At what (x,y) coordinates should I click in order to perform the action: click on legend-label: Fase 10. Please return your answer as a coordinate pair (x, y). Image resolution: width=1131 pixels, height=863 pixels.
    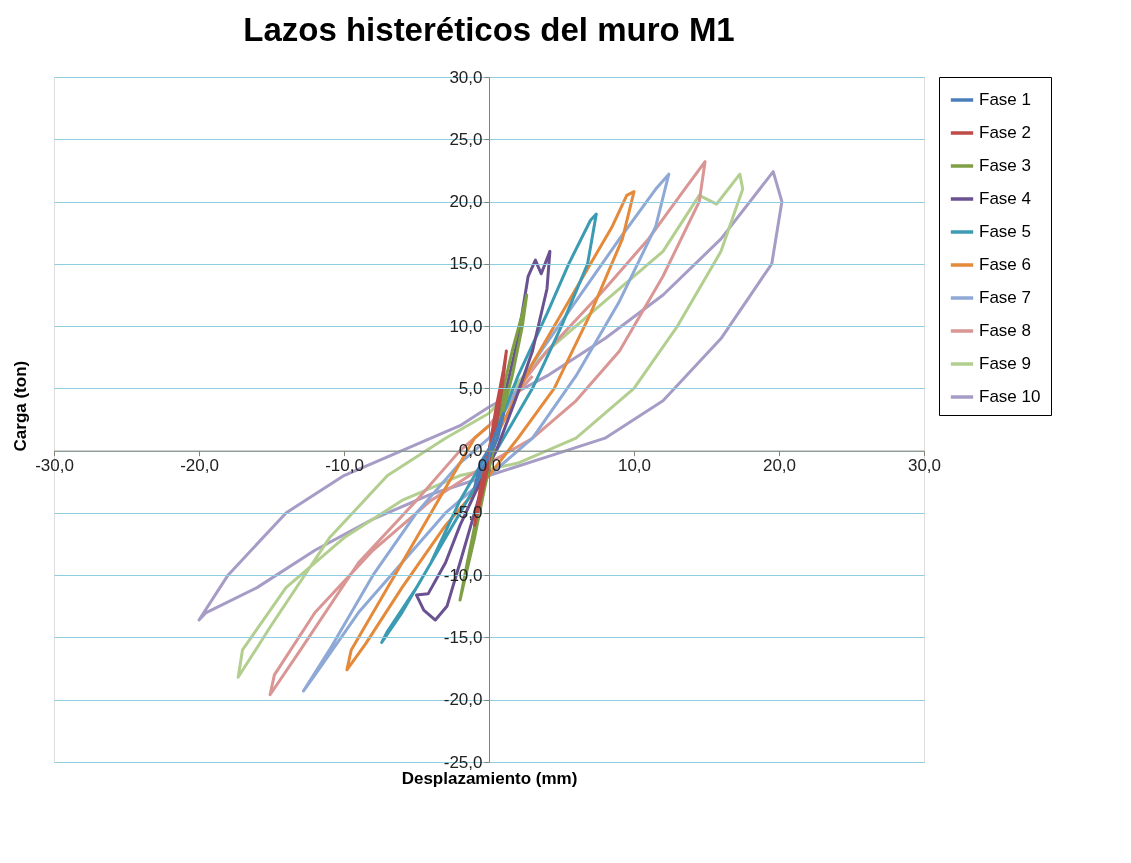
    Looking at the image, I should click on (1010, 396).